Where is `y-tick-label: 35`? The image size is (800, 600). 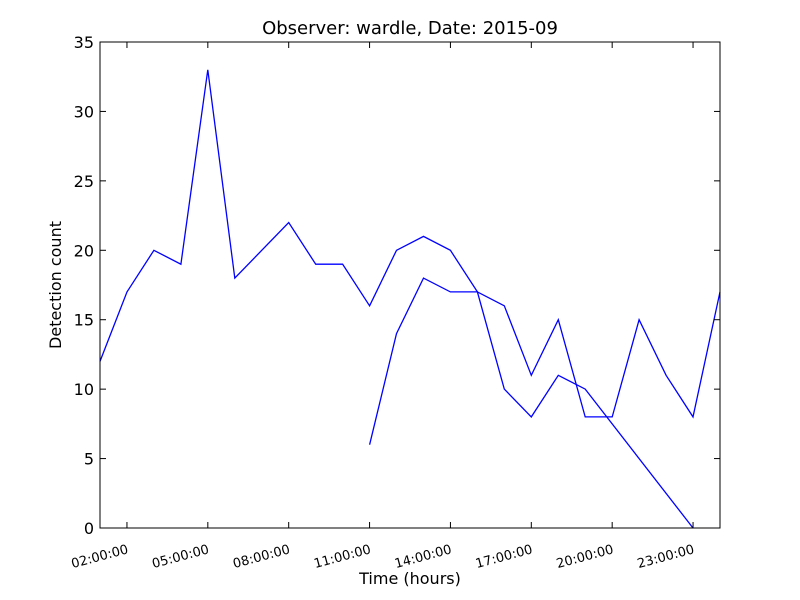
y-tick-label: 35 is located at coordinates (84, 42).